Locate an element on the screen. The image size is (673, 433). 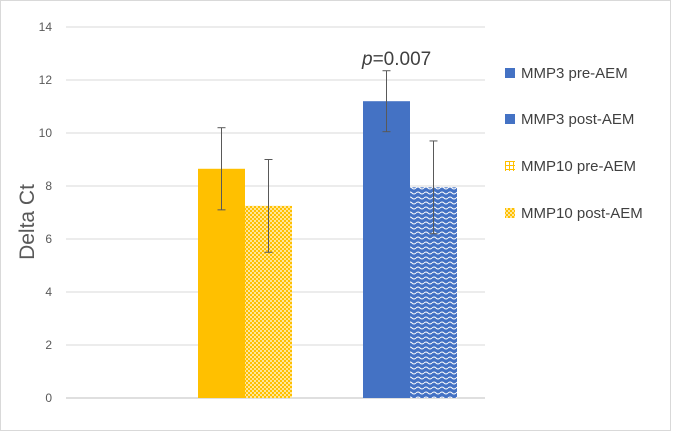
y-tick-label: 0 is located at coordinates (48, 398).